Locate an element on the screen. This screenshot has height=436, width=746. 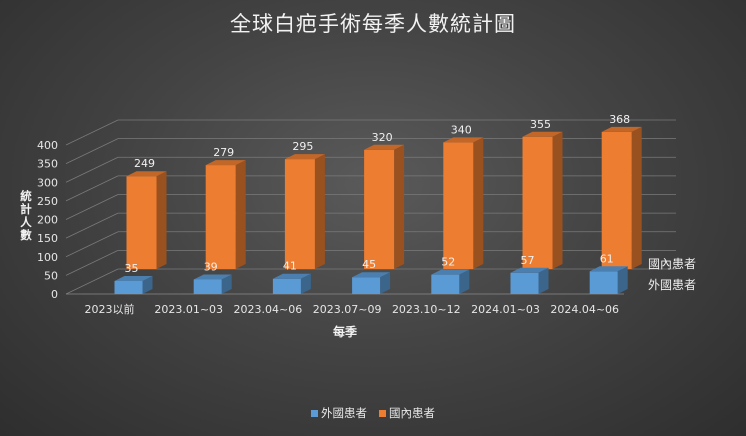
data-label-series-1-4: 340 is located at coordinates (461, 129).